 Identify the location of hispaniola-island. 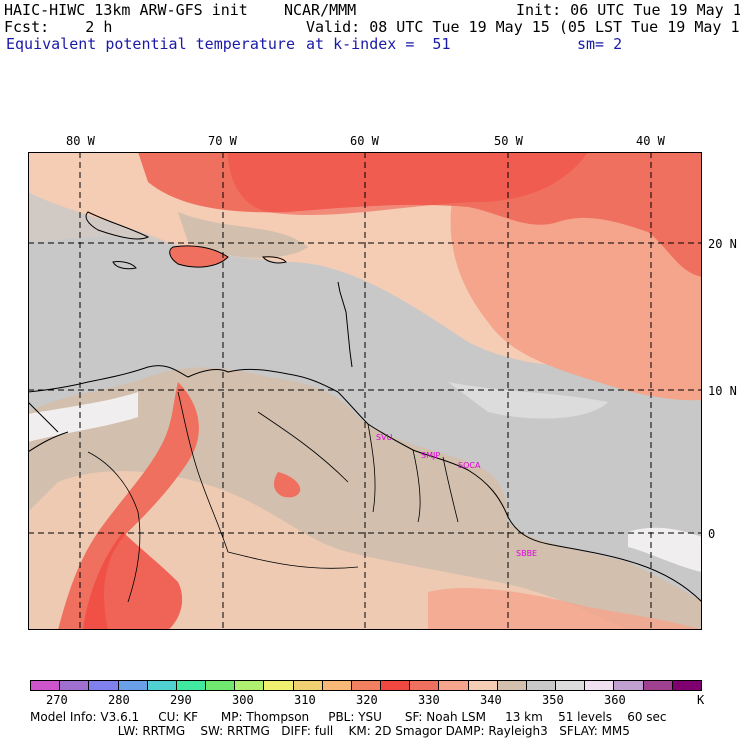
(199, 256).